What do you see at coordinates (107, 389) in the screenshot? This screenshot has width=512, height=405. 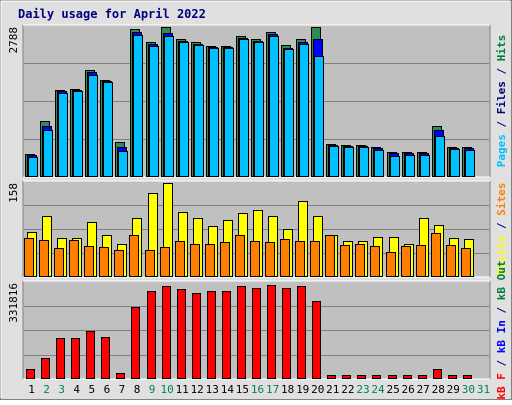 I see `x-tick-label-day-6: 6` at bounding box center [107, 389].